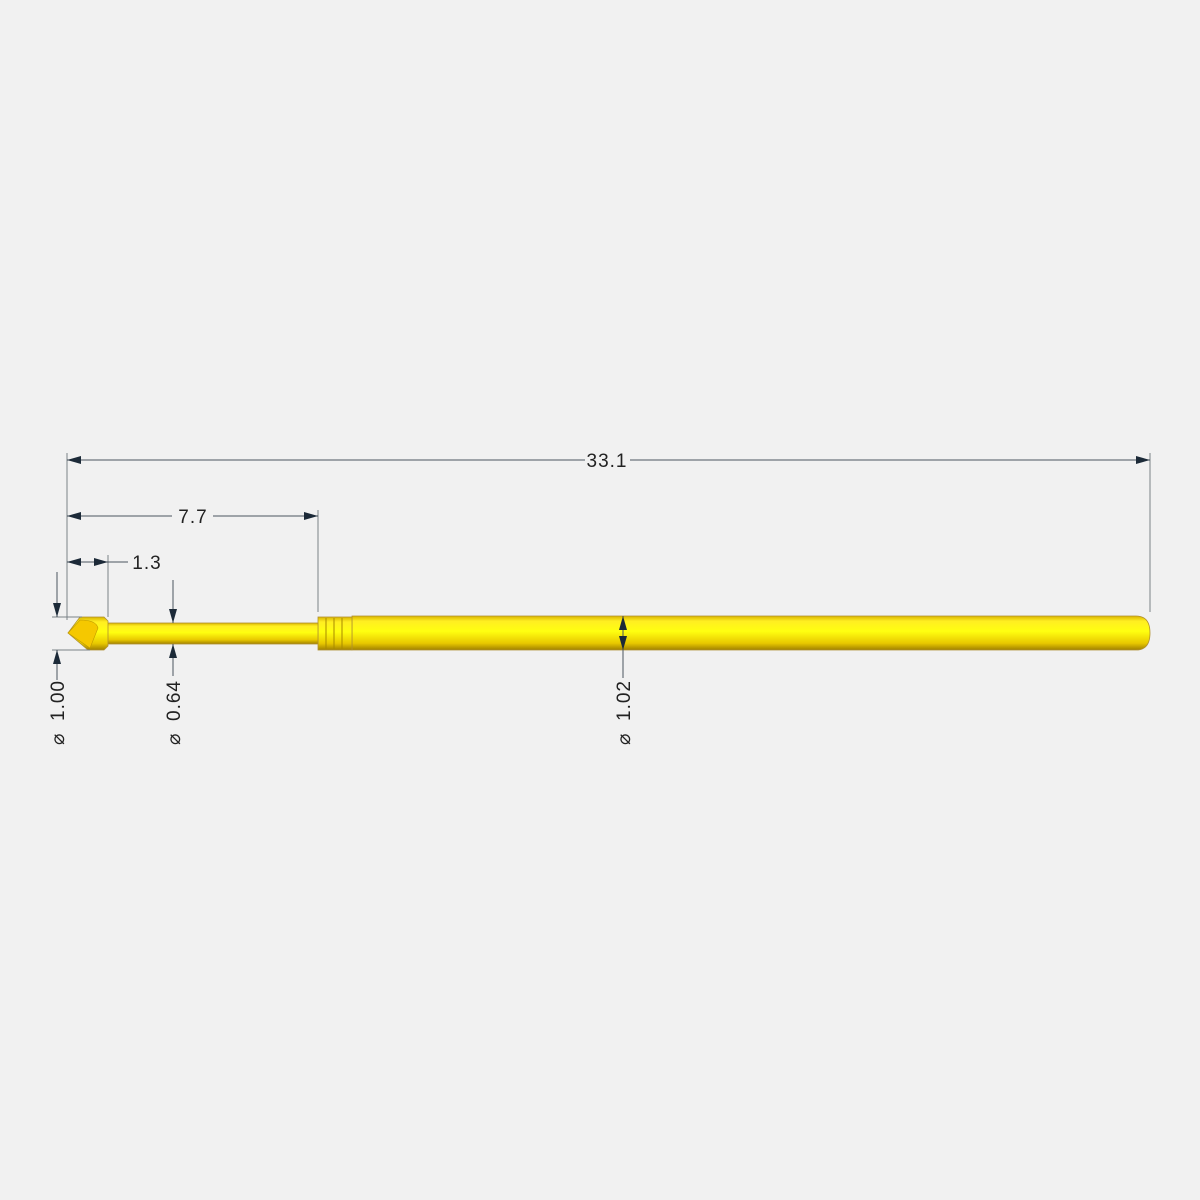 This screenshot has height=1200, width=1200. I want to click on barrel-crimp-rings, so click(335, 633).